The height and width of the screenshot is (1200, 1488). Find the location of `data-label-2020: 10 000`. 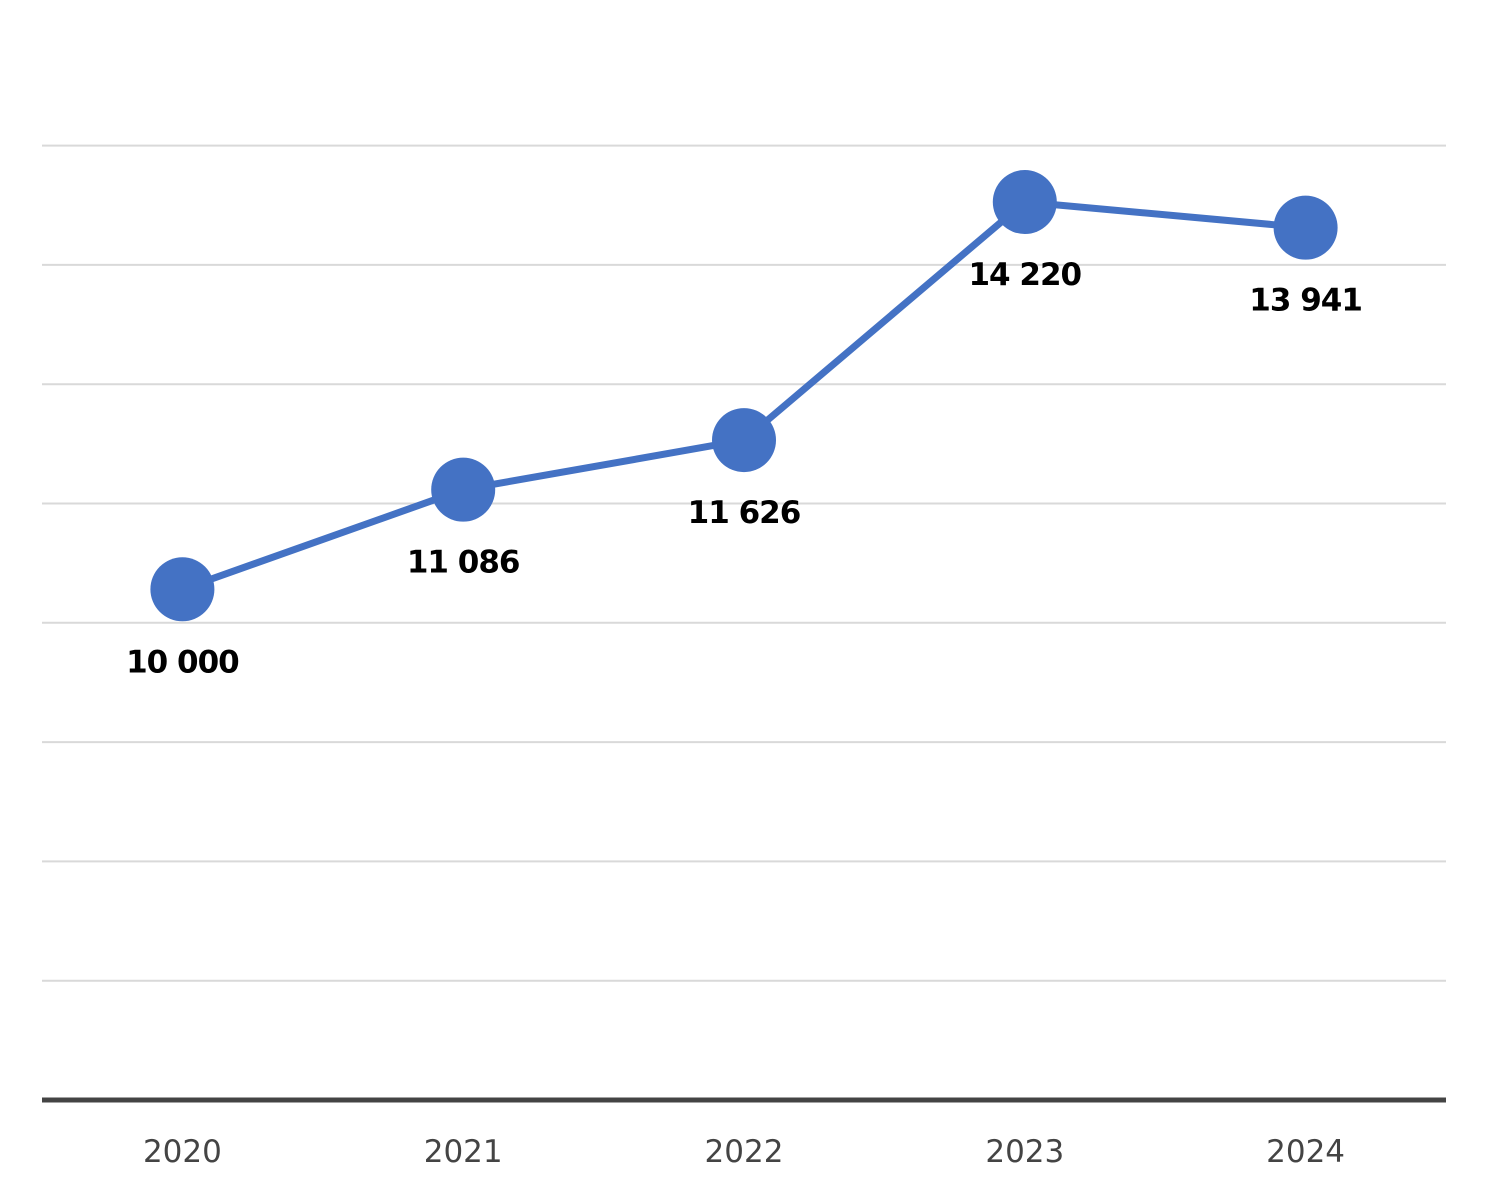

data-label-2020: 10 000 is located at coordinates (182, 662).